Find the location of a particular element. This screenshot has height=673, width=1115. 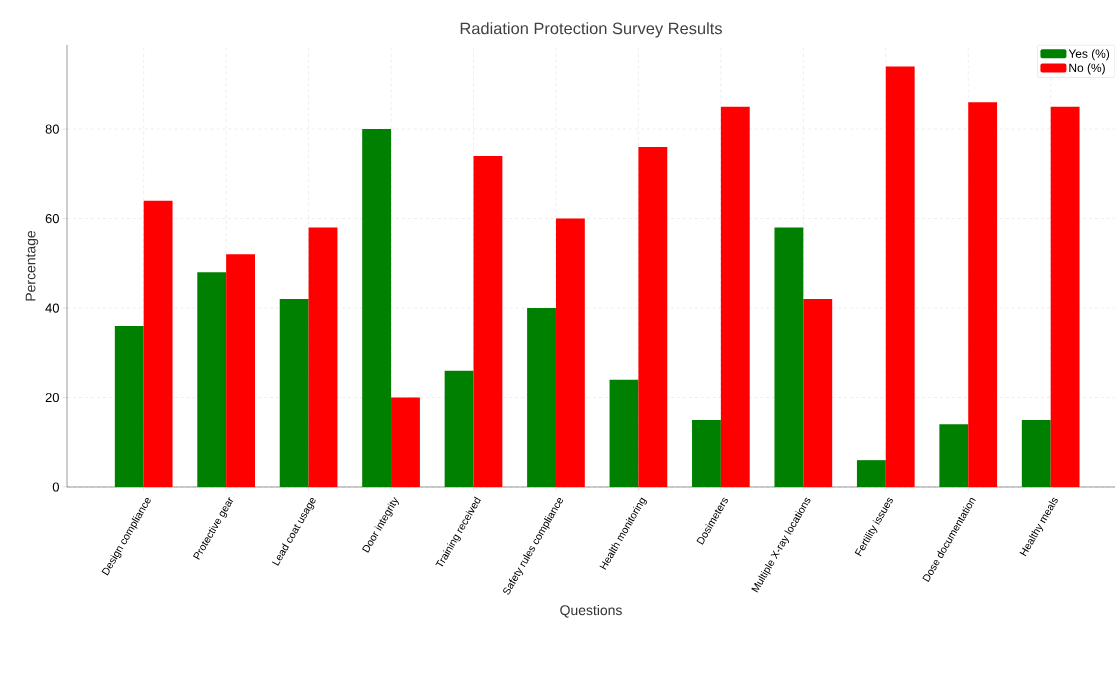

y-tick-label: 0 is located at coordinates (55, 487).